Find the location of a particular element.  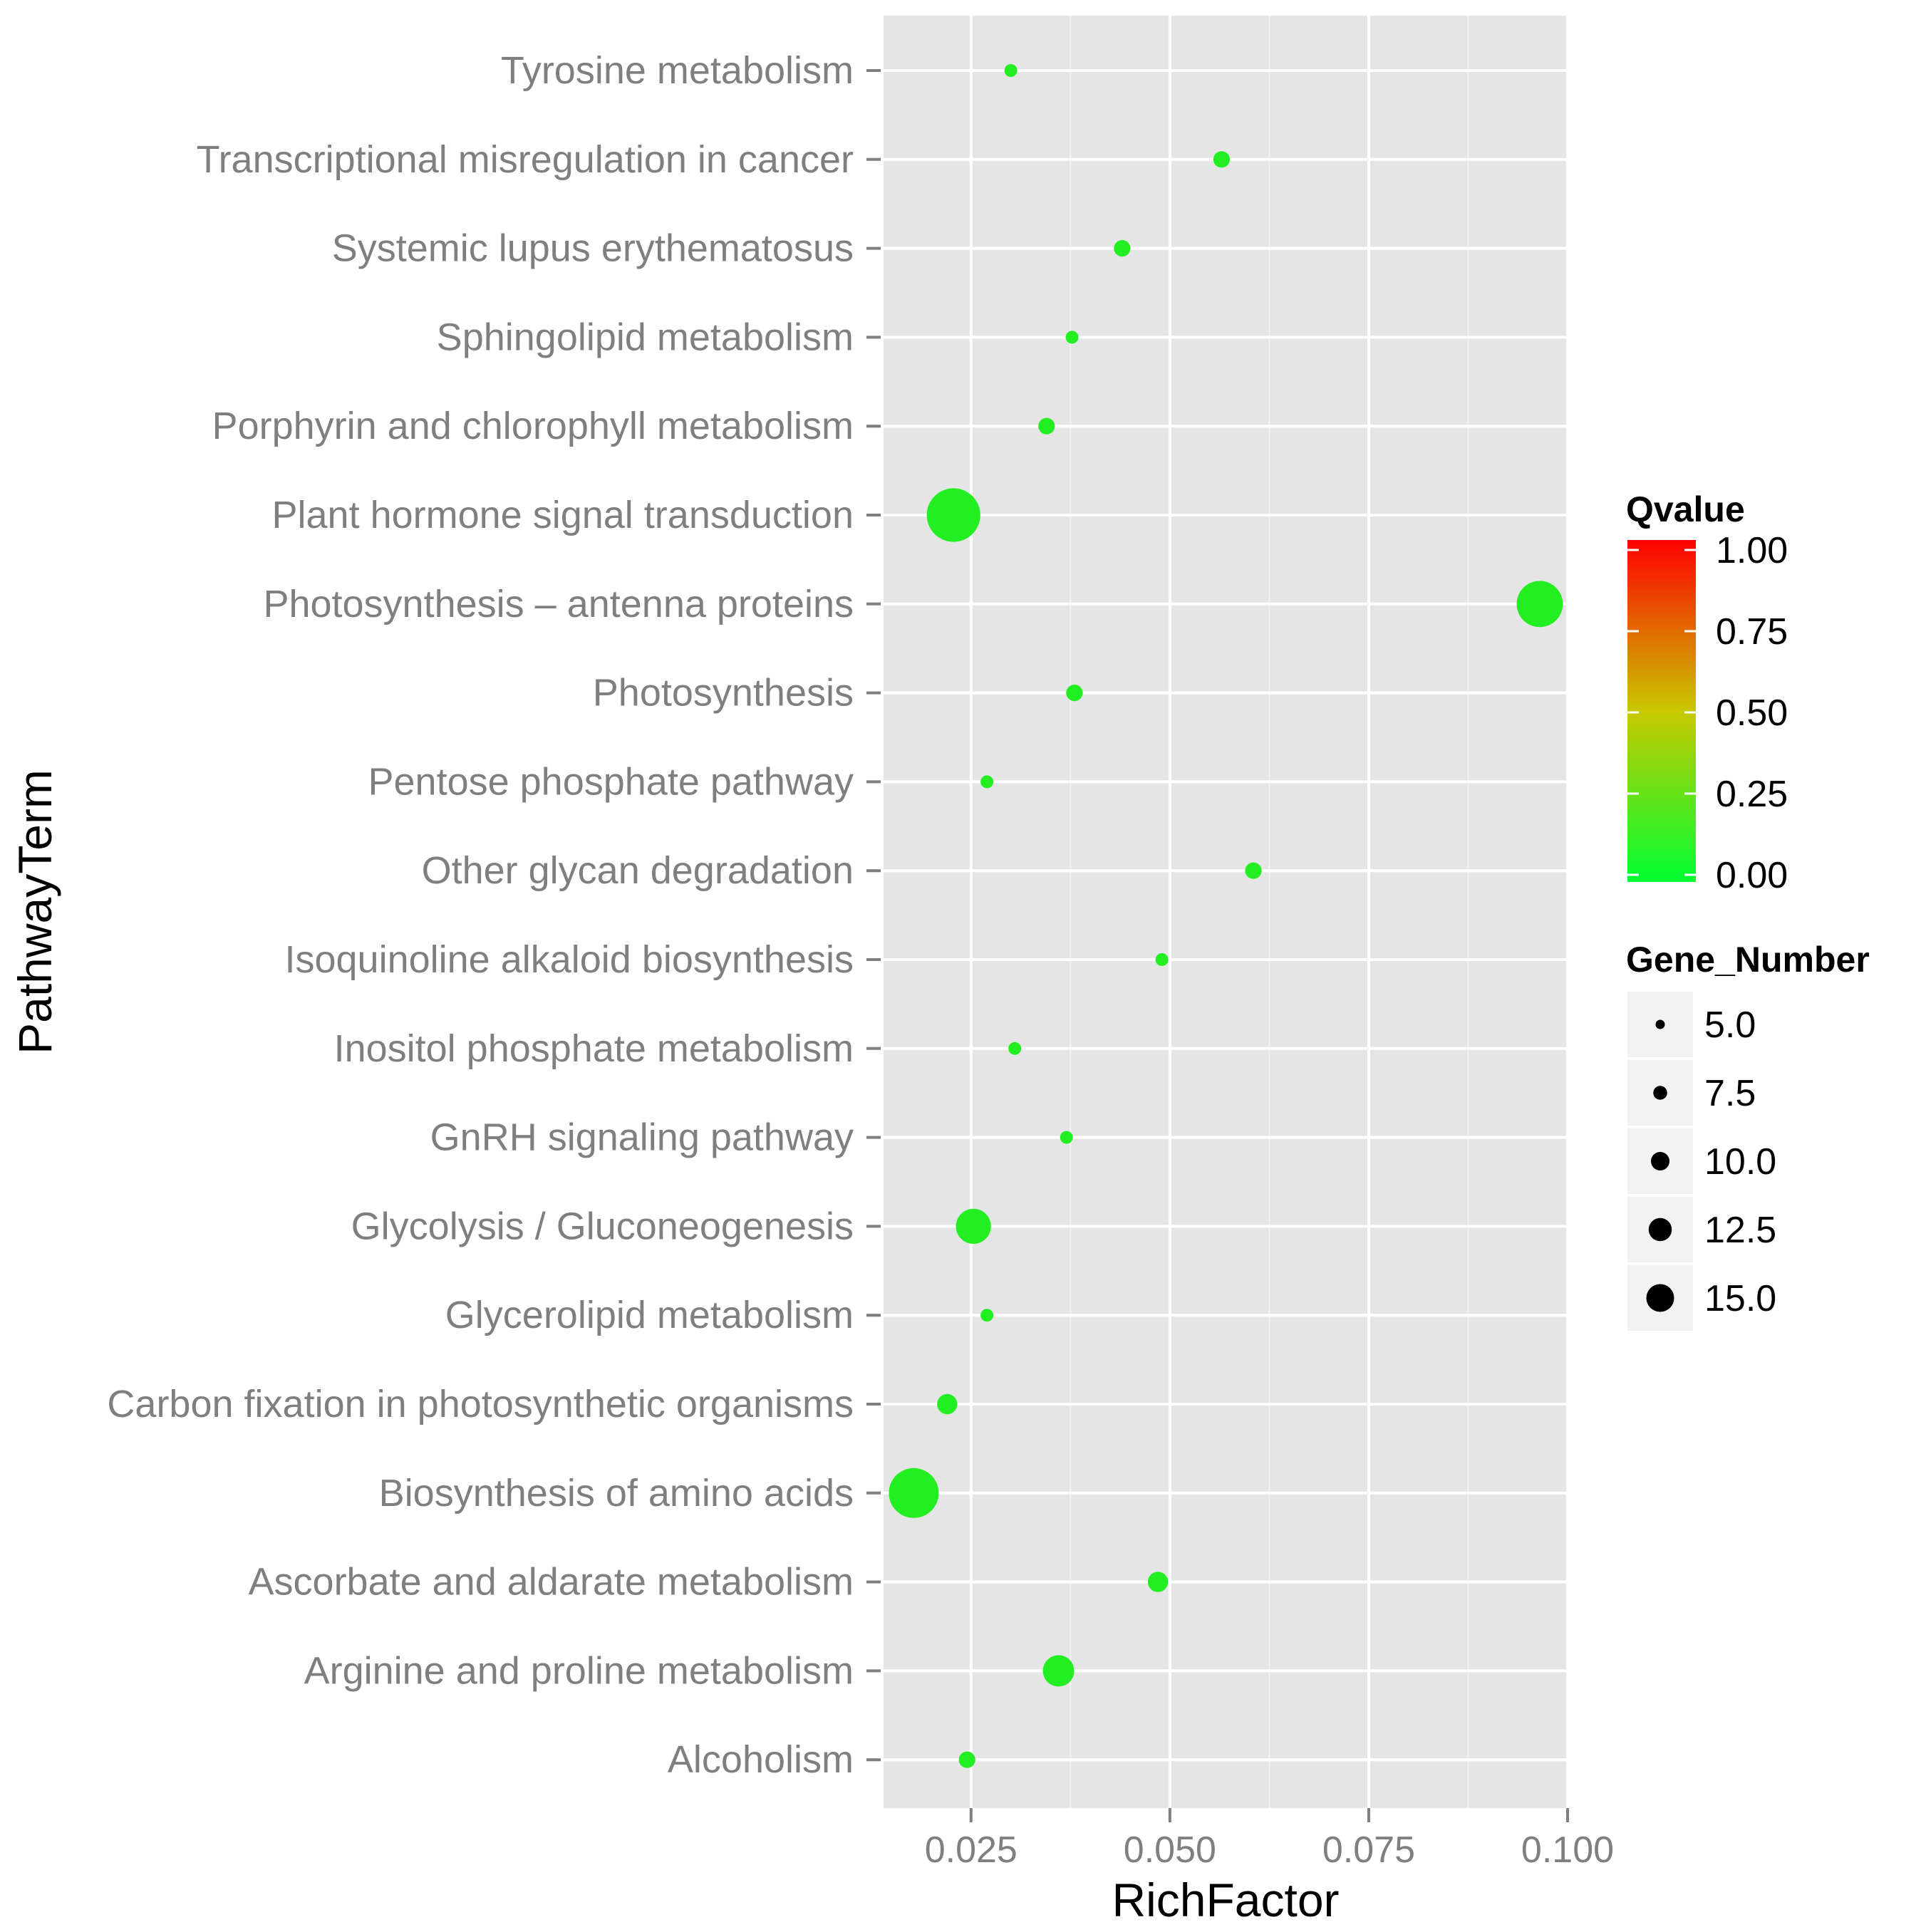

pathway-label: Systemic lupus erythematosus is located at coordinates (593, 248).